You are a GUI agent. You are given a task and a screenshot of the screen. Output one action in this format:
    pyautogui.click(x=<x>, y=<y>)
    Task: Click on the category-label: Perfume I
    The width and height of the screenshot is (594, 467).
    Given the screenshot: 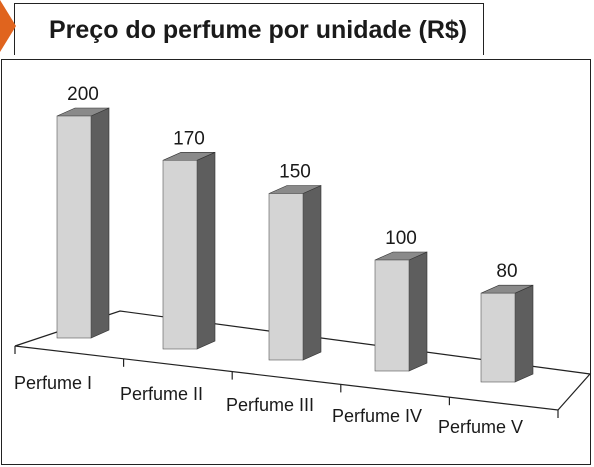 What is the action you would take?
    pyautogui.click(x=53, y=383)
    